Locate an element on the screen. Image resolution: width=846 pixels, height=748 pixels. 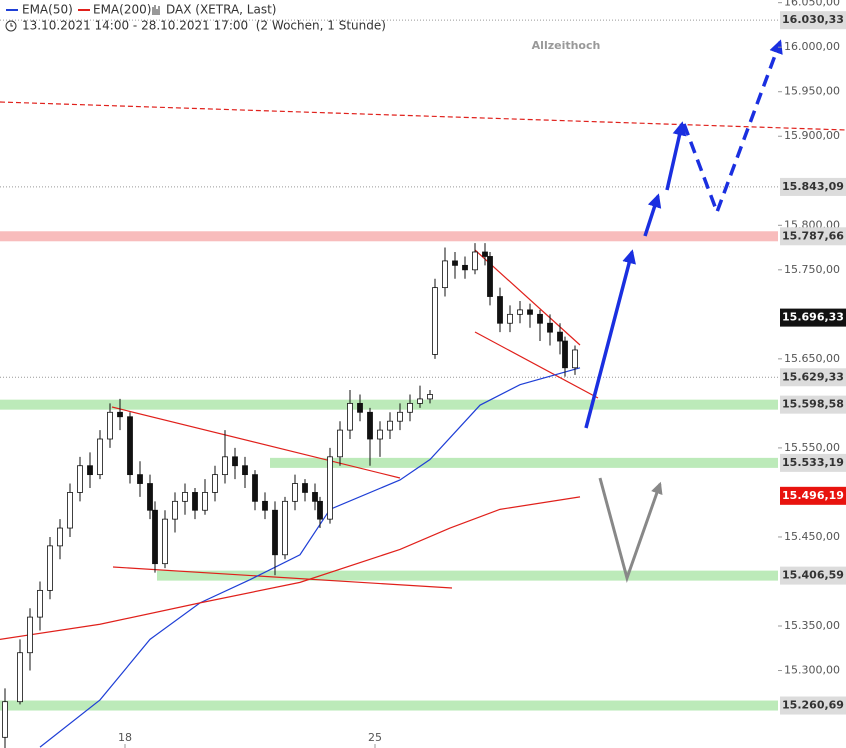
y-tick-label: 15.350,00 is located at coordinates (812, 625).